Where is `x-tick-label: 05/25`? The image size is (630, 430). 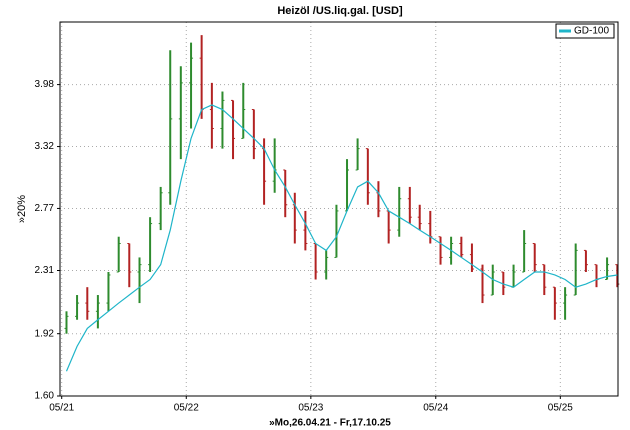 x-tick-label: 05/25 is located at coordinates (560, 408).